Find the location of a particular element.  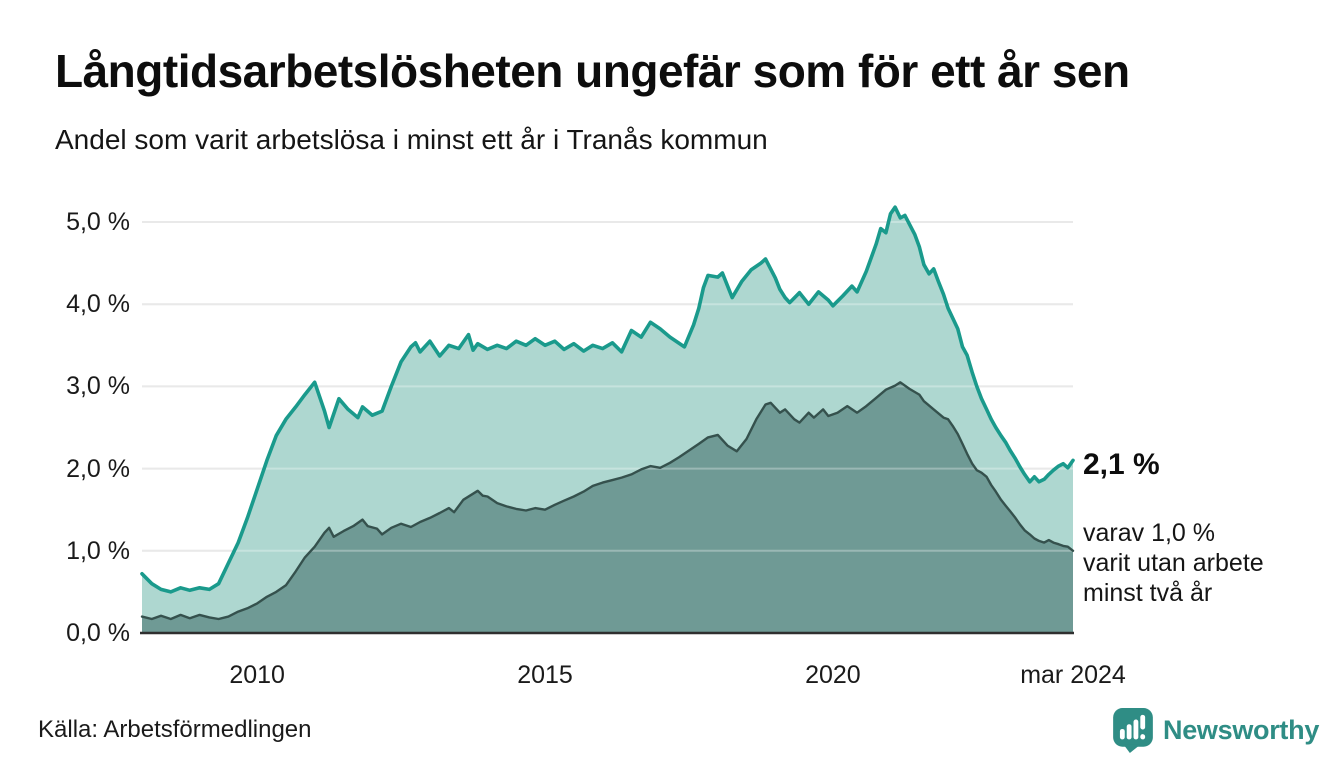

x-tick-label-2020: 2020 is located at coordinates (833, 675).